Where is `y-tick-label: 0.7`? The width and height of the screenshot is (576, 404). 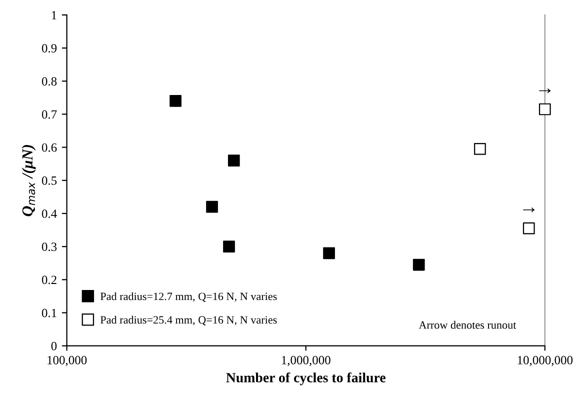
y-tick-label: 0.7 is located at coordinates (49, 114).